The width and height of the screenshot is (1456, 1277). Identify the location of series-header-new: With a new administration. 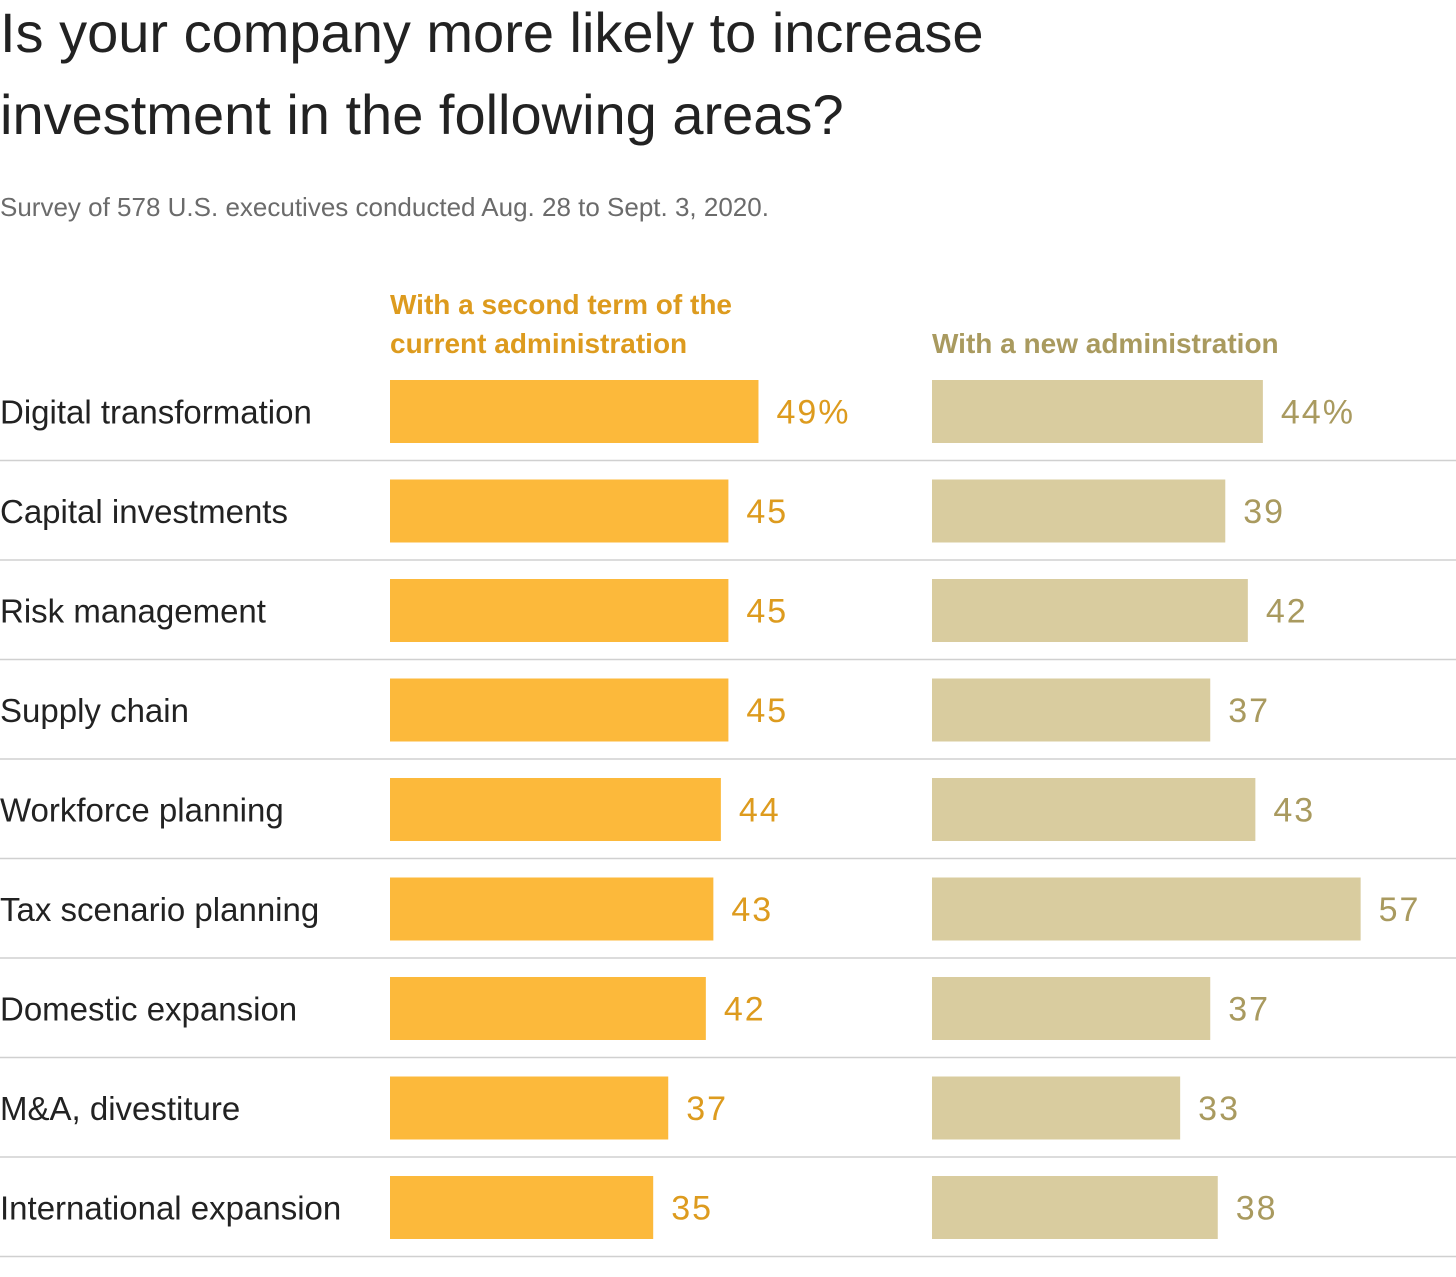
(1105, 343).